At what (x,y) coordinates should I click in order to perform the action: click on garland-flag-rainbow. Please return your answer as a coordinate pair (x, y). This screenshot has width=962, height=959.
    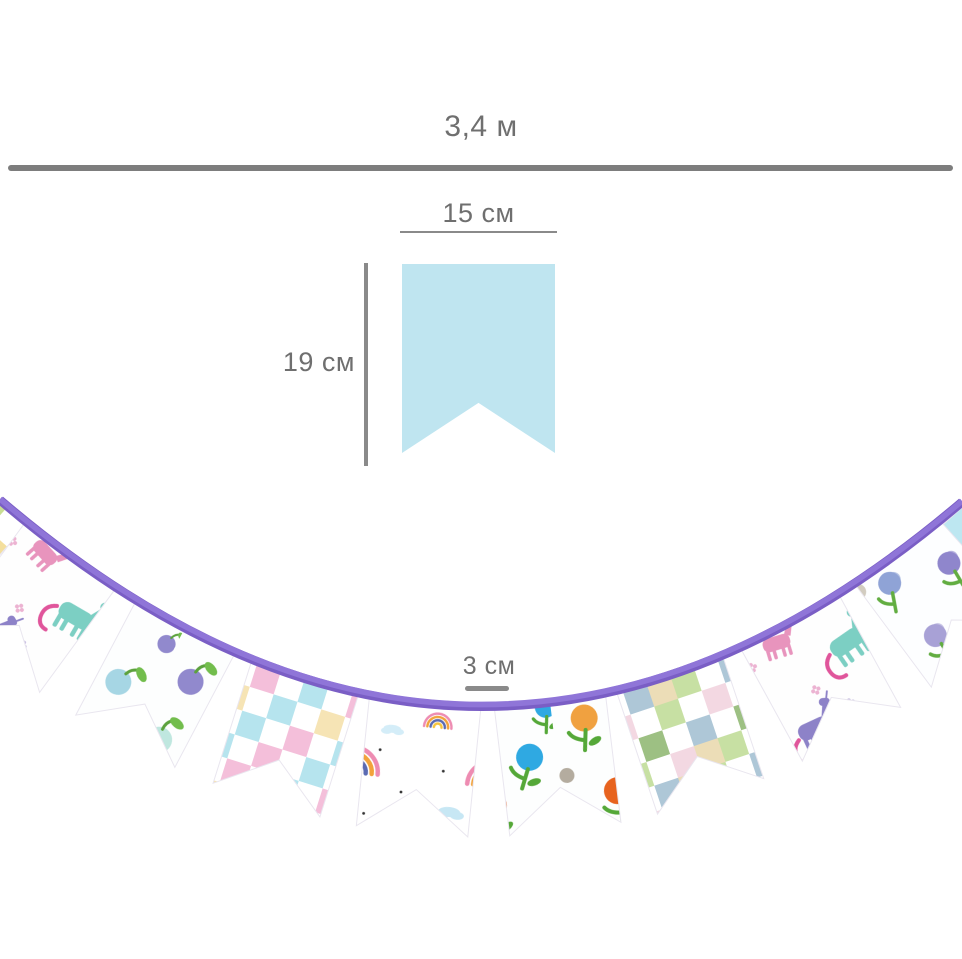
    Looking at the image, I should click on (418, 768).